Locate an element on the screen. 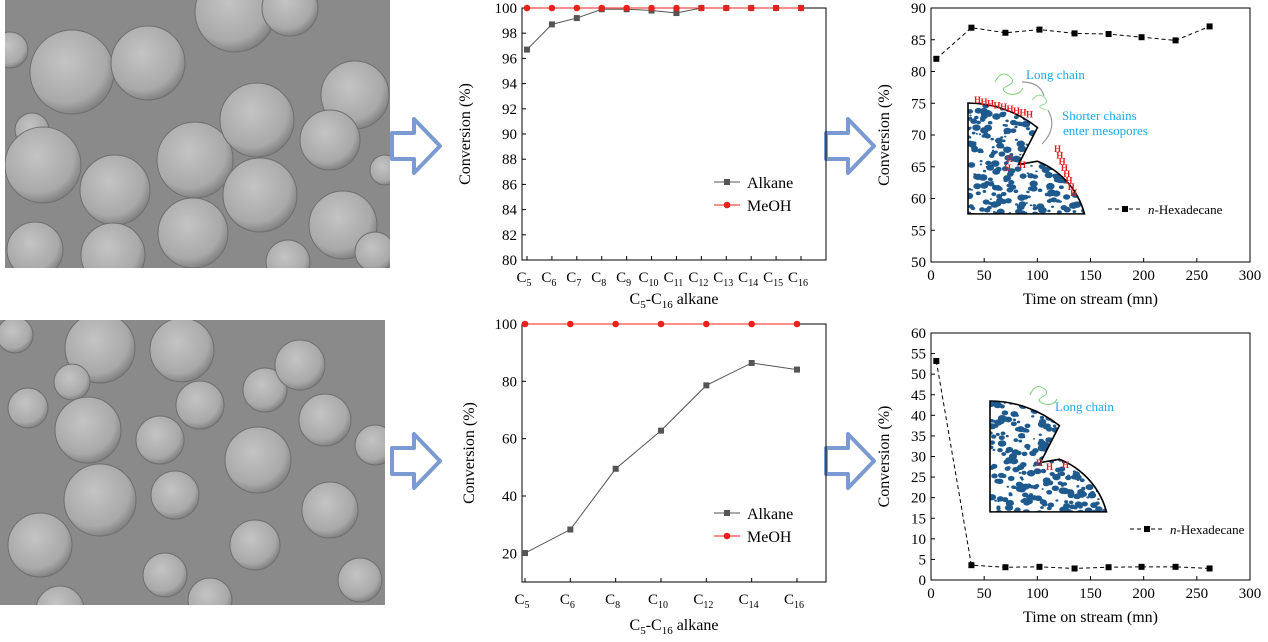 Image resolution: width=1268 pixels, height=642 pixels. y-tick-label: 88 is located at coordinates (509, 160).